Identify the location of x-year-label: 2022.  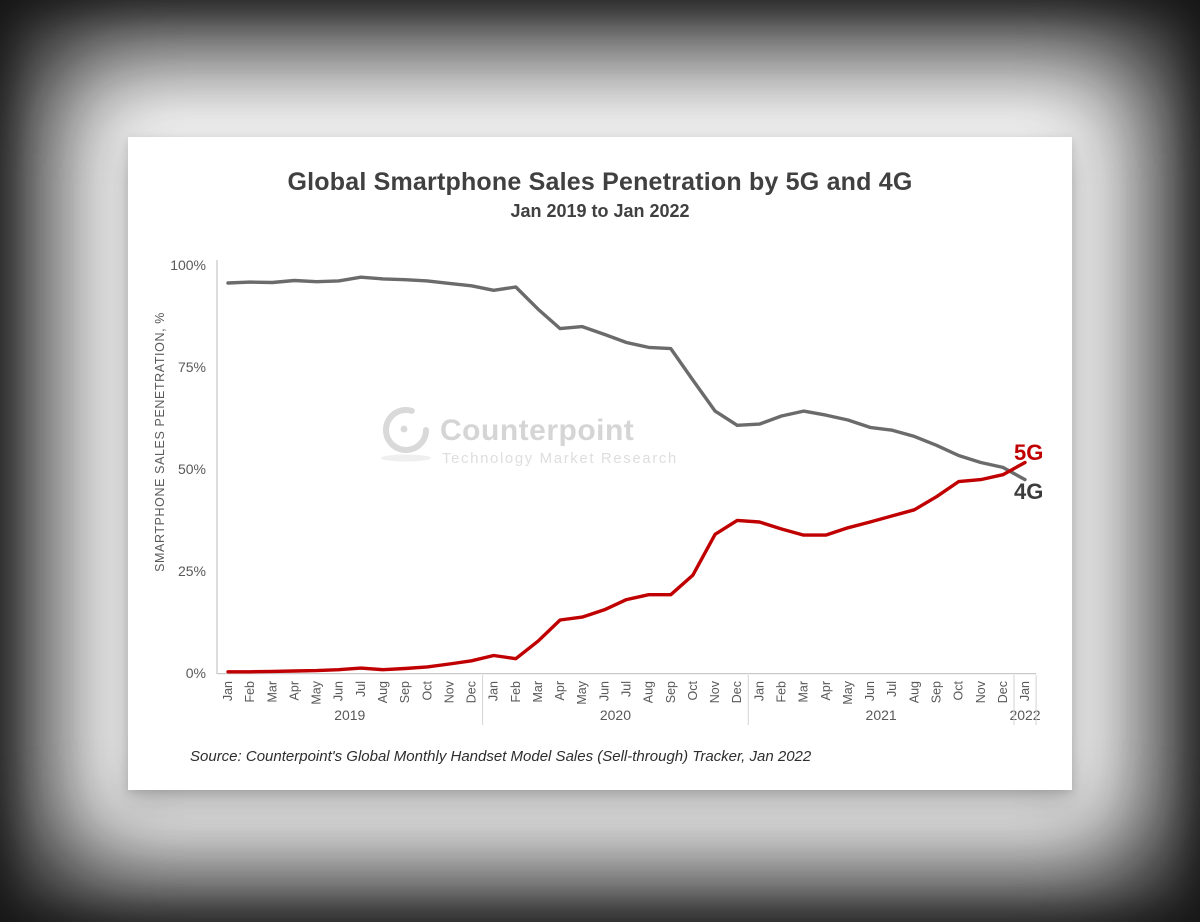
(1024, 715).